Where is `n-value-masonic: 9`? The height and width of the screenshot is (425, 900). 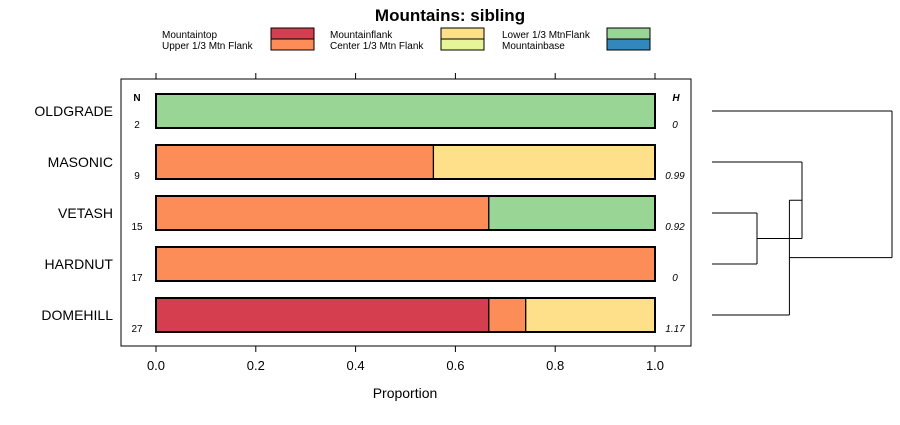 n-value-masonic: 9 is located at coordinates (137, 176).